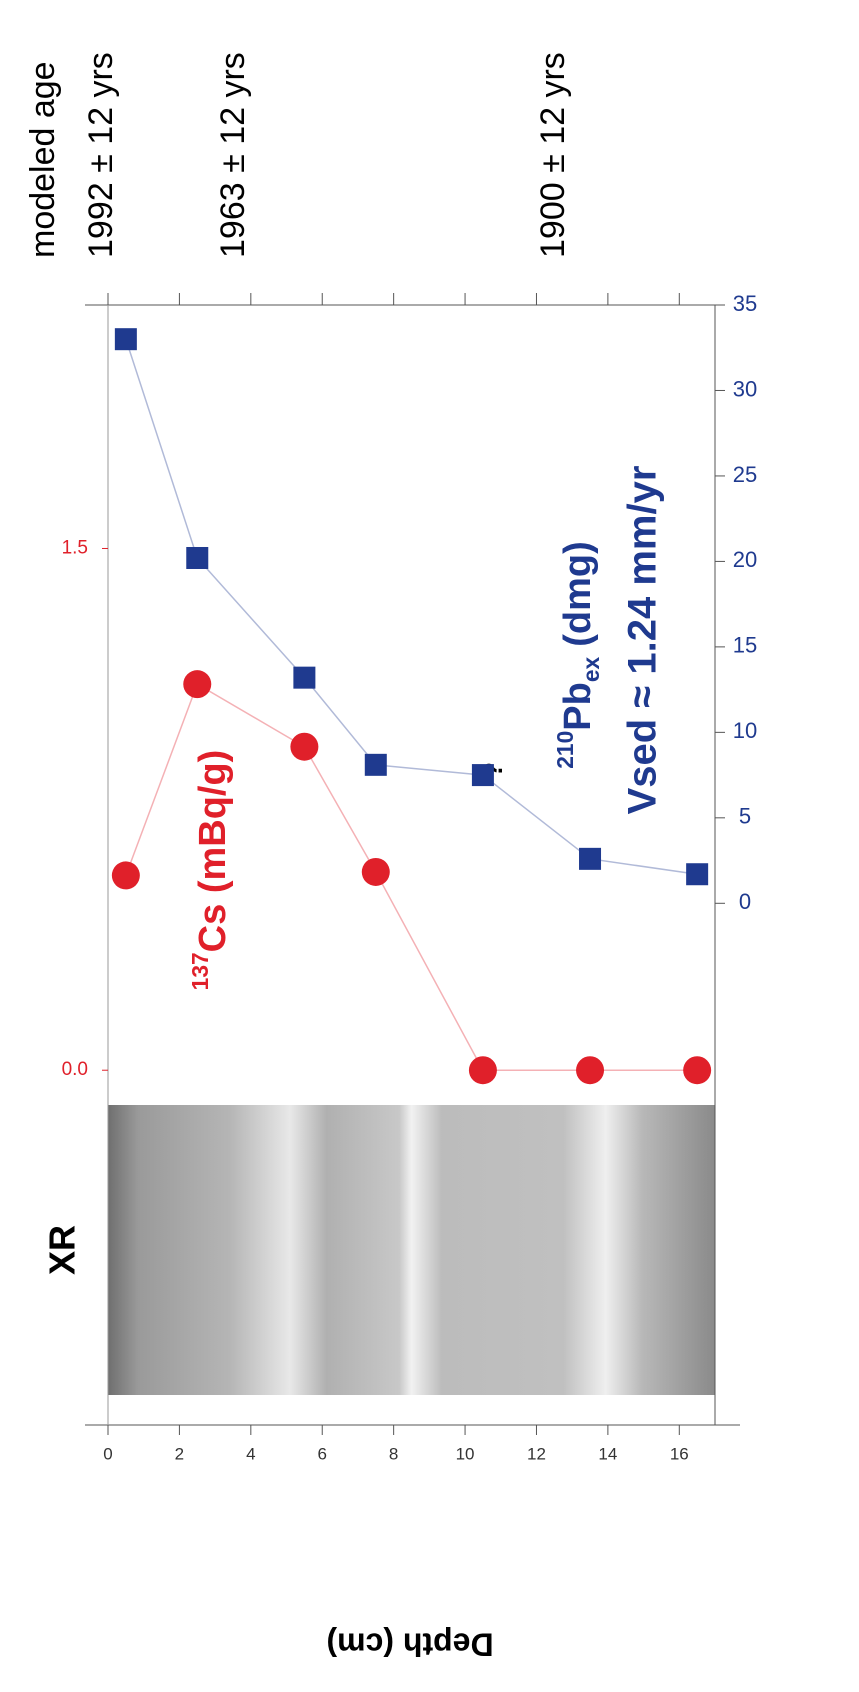 Image resolution: width=859 pixels, height=1692 pixels. I want to click on y2-tick-label: 20, so click(745, 559).